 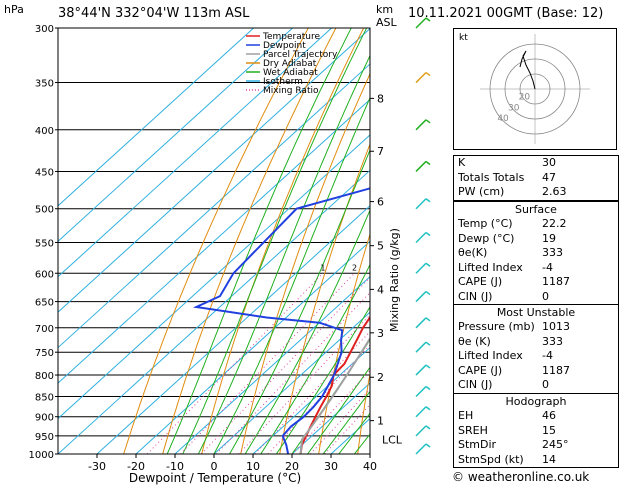 I want to click on legend-label-3: Dry Adiabat, so click(x=290, y=64).